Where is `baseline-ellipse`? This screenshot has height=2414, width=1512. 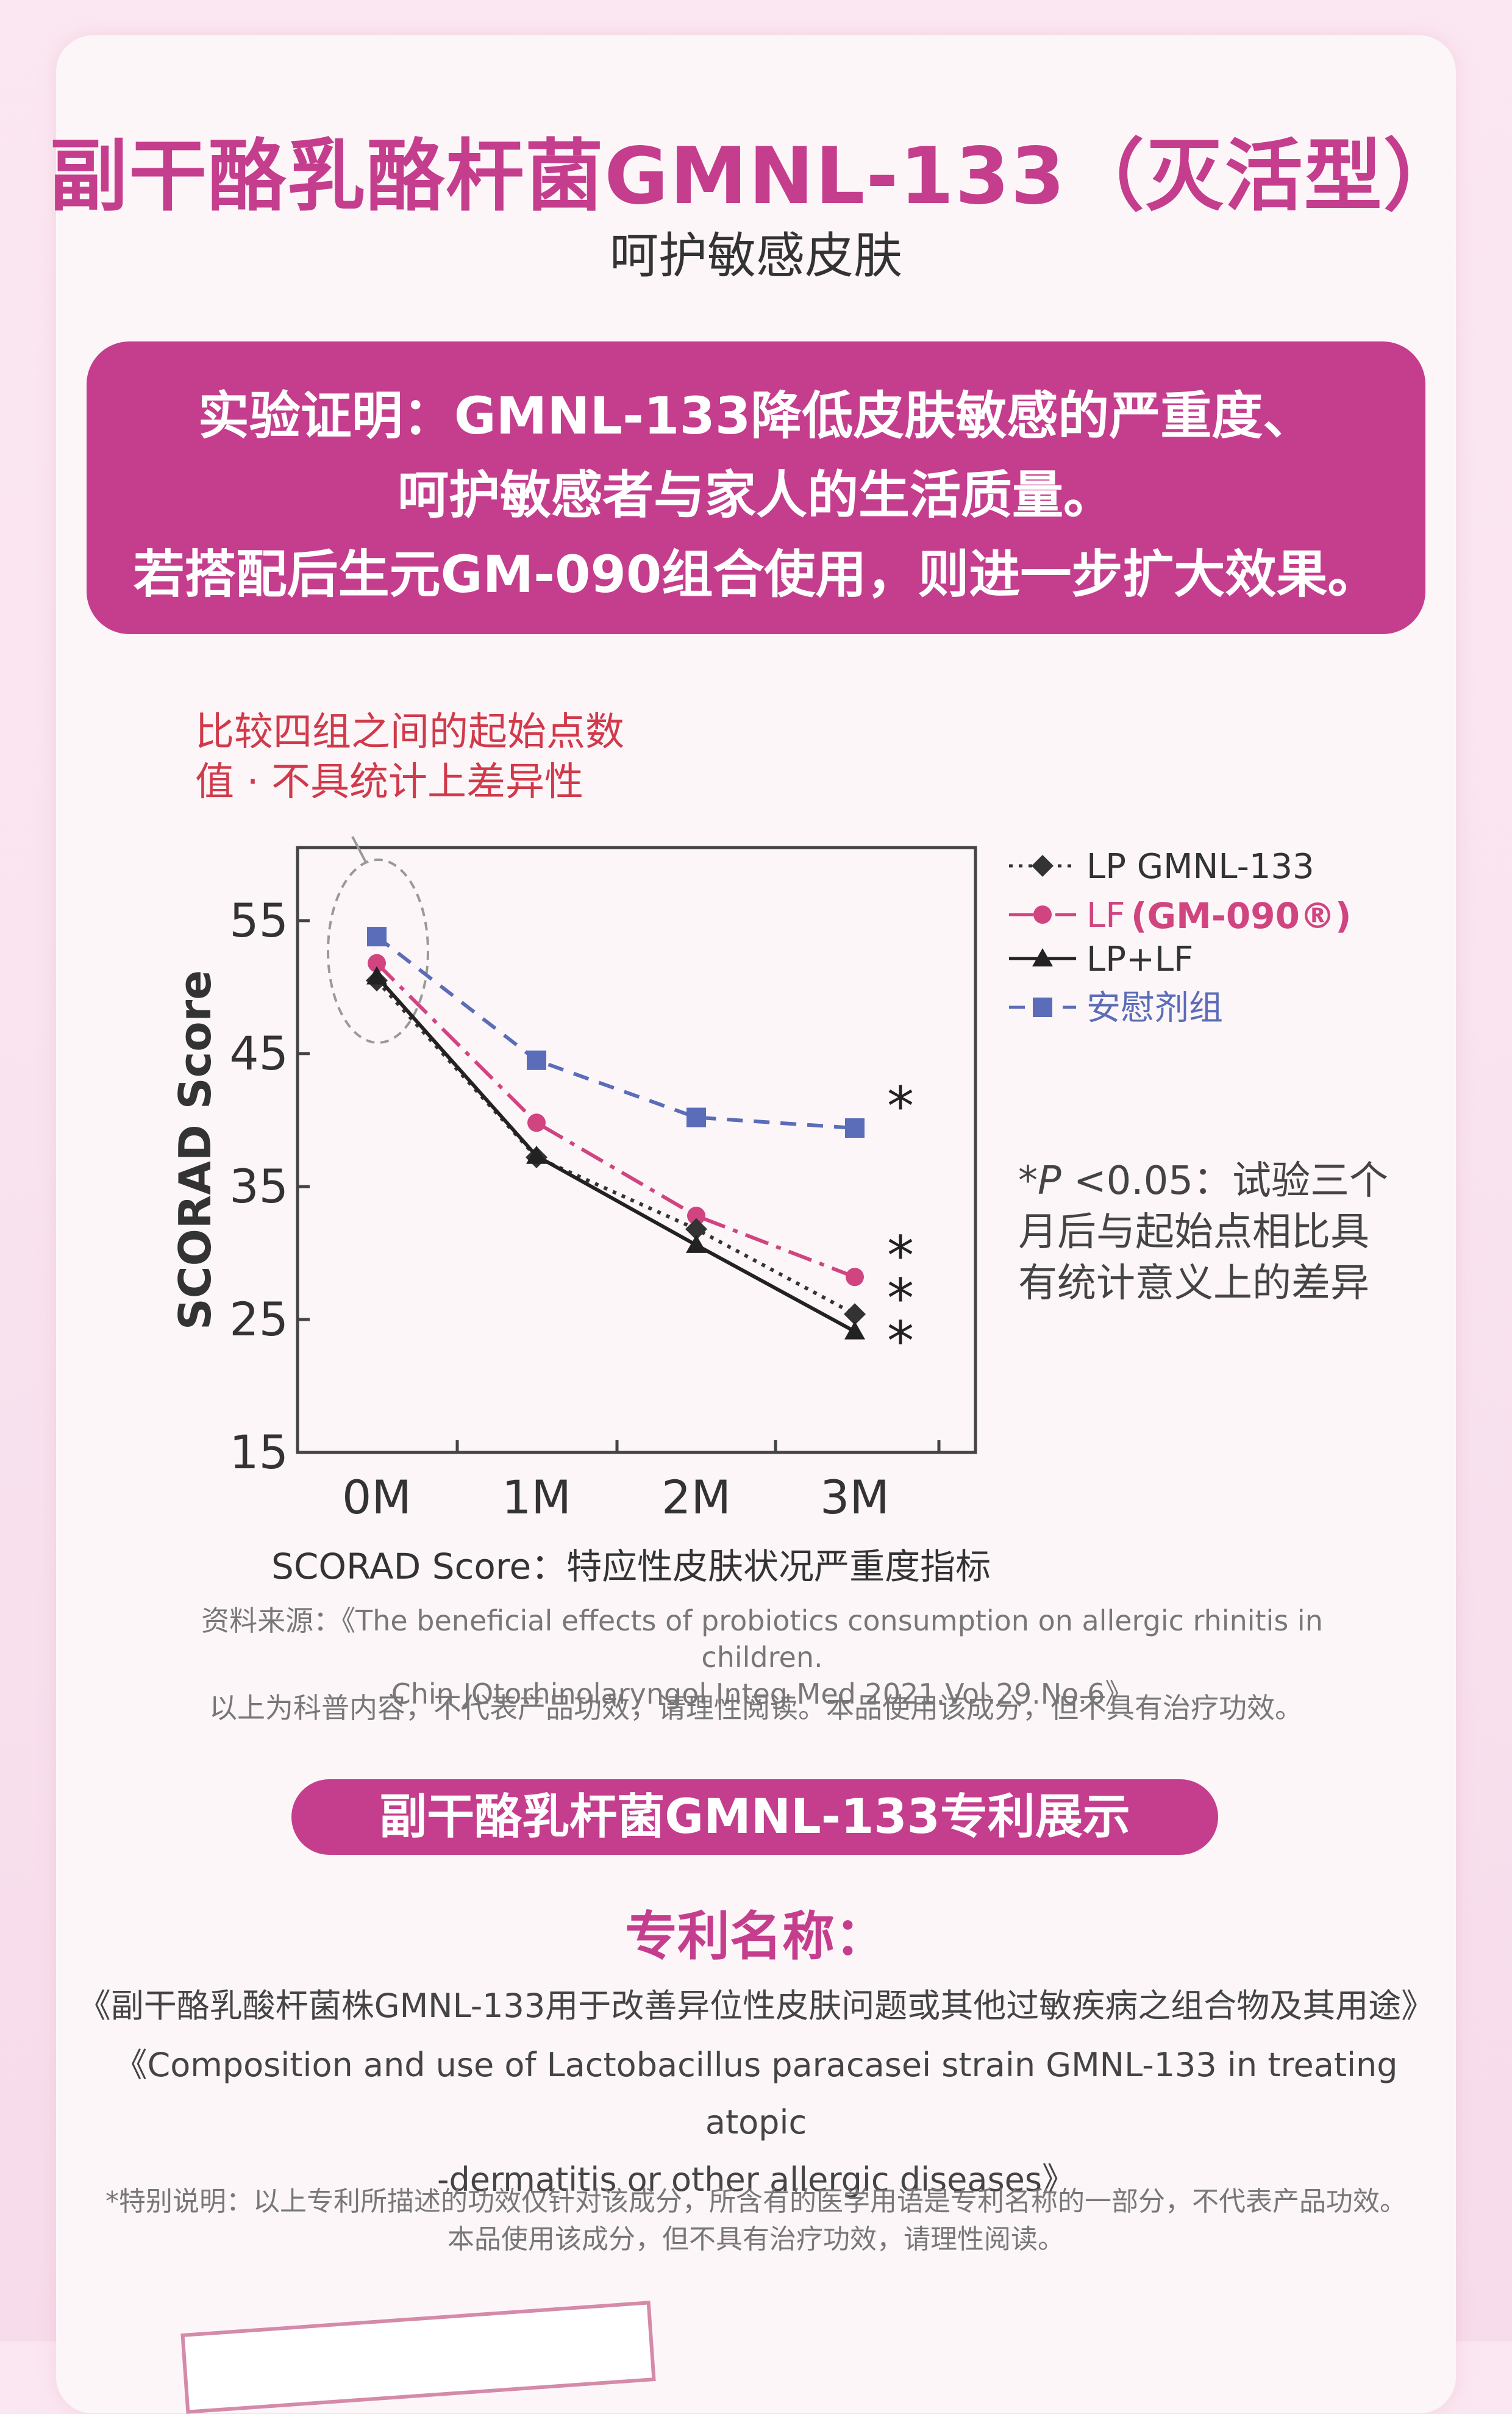
baseline-ellipse is located at coordinates (378, 951).